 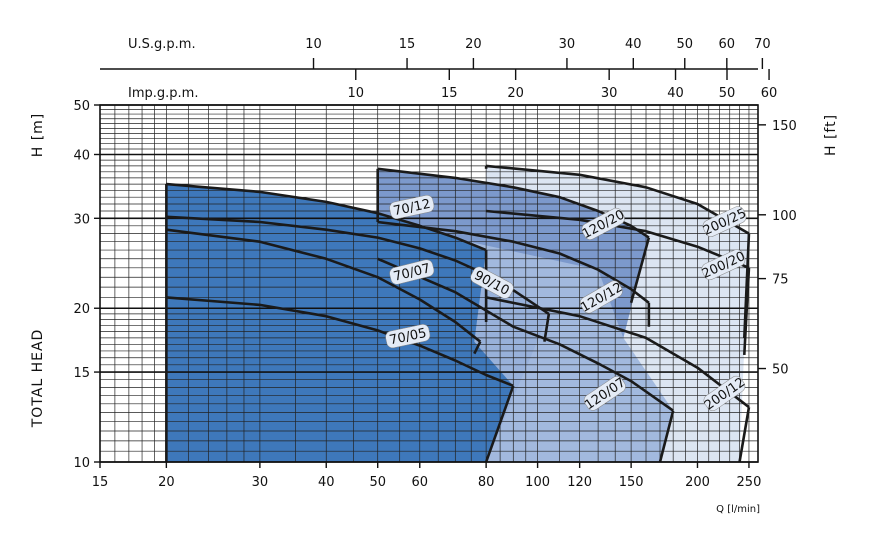 What do you see at coordinates (81, 155) in the screenshot?
I see `y-tick-label: 40` at bounding box center [81, 155].